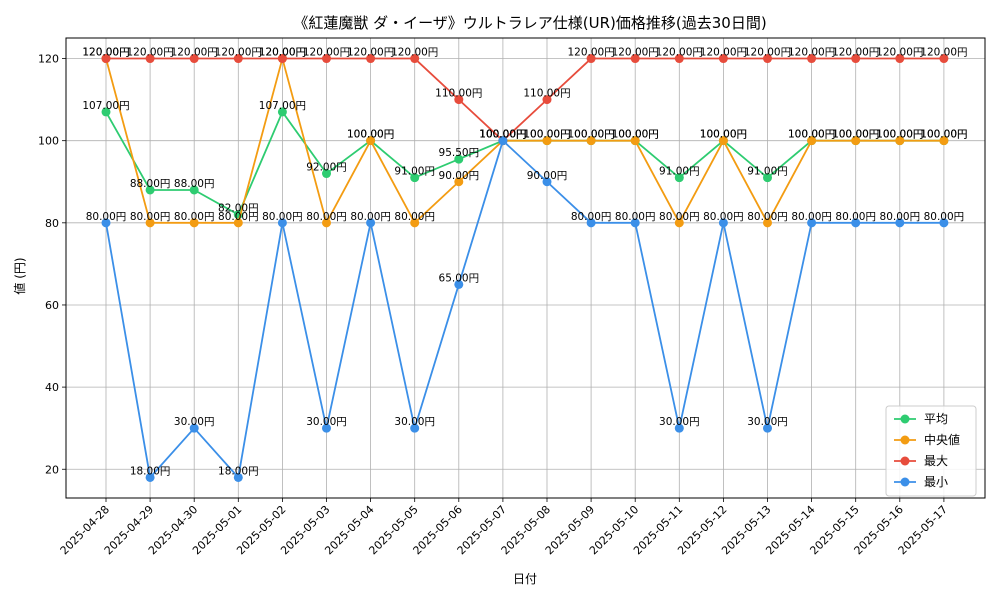  Describe the element at coordinates (52, 387) in the screenshot. I see `y-tick-label: 40` at that location.